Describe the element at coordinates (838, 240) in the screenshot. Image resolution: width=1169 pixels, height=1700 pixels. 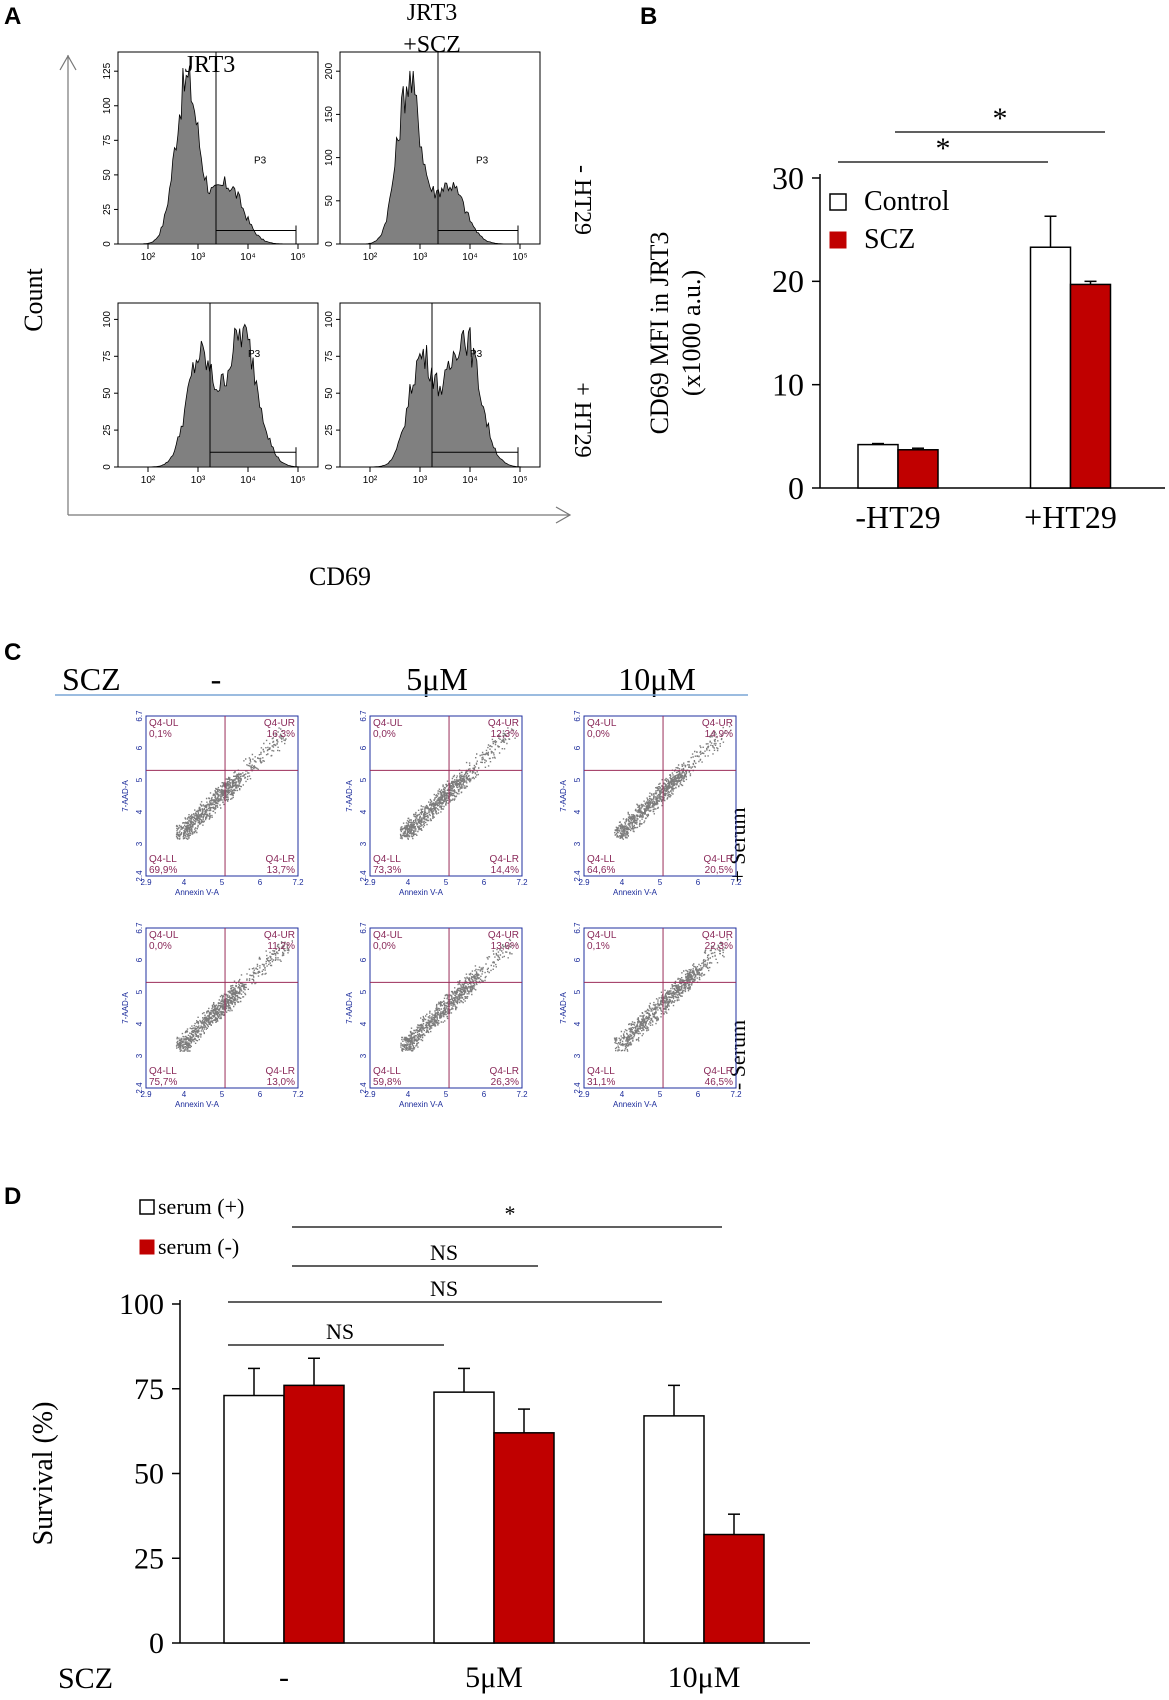
I see `legend-swatch-scz` at that location.